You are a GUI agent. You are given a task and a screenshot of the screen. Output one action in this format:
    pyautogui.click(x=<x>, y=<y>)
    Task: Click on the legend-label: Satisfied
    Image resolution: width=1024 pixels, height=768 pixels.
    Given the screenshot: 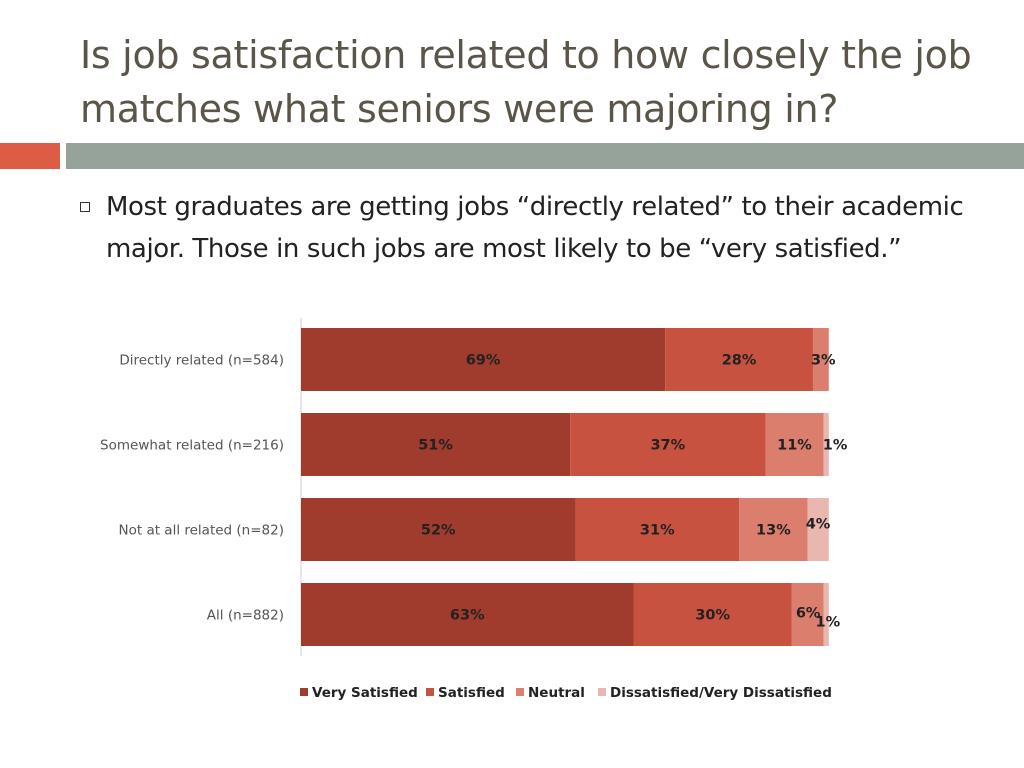 What is the action you would take?
    pyautogui.click(x=471, y=693)
    